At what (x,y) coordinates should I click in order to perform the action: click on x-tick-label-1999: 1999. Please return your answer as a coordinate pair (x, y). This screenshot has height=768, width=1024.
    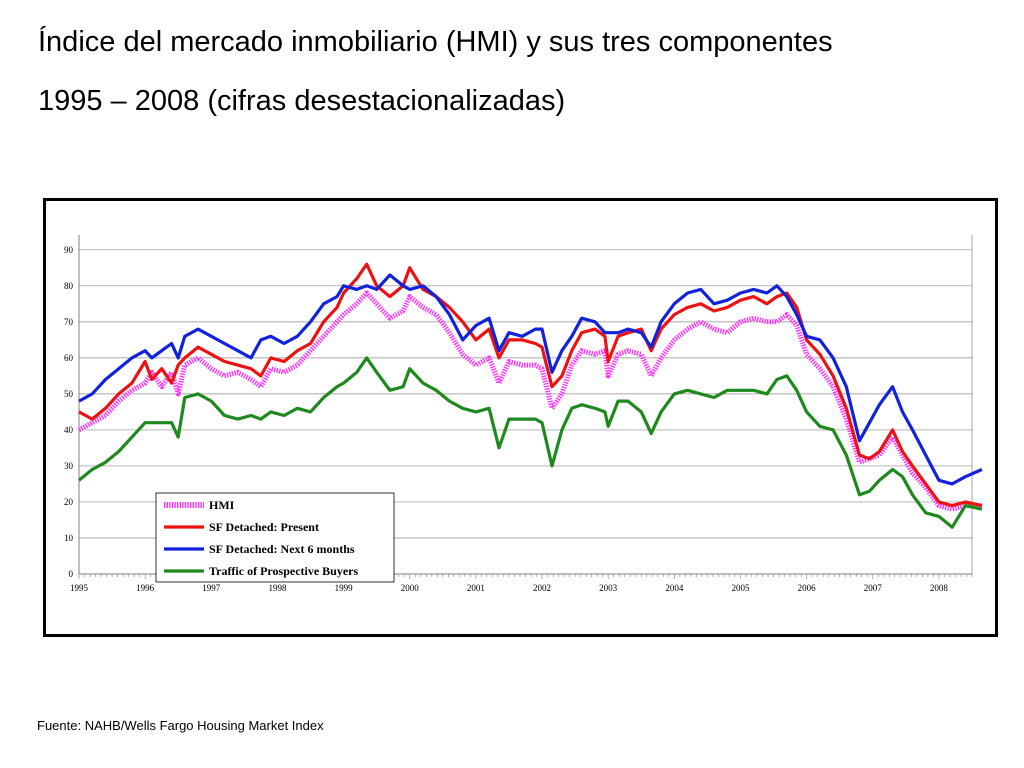
    Looking at the image, I should click on (344, 588).